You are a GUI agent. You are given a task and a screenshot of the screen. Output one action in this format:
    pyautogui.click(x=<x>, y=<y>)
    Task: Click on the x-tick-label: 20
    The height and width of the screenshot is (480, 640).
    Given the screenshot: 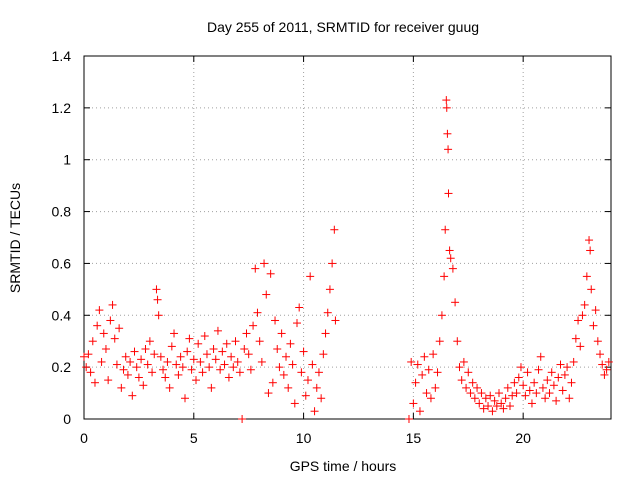 What is the action you would take?
    pyautogui.click(x=523, y=438)
    